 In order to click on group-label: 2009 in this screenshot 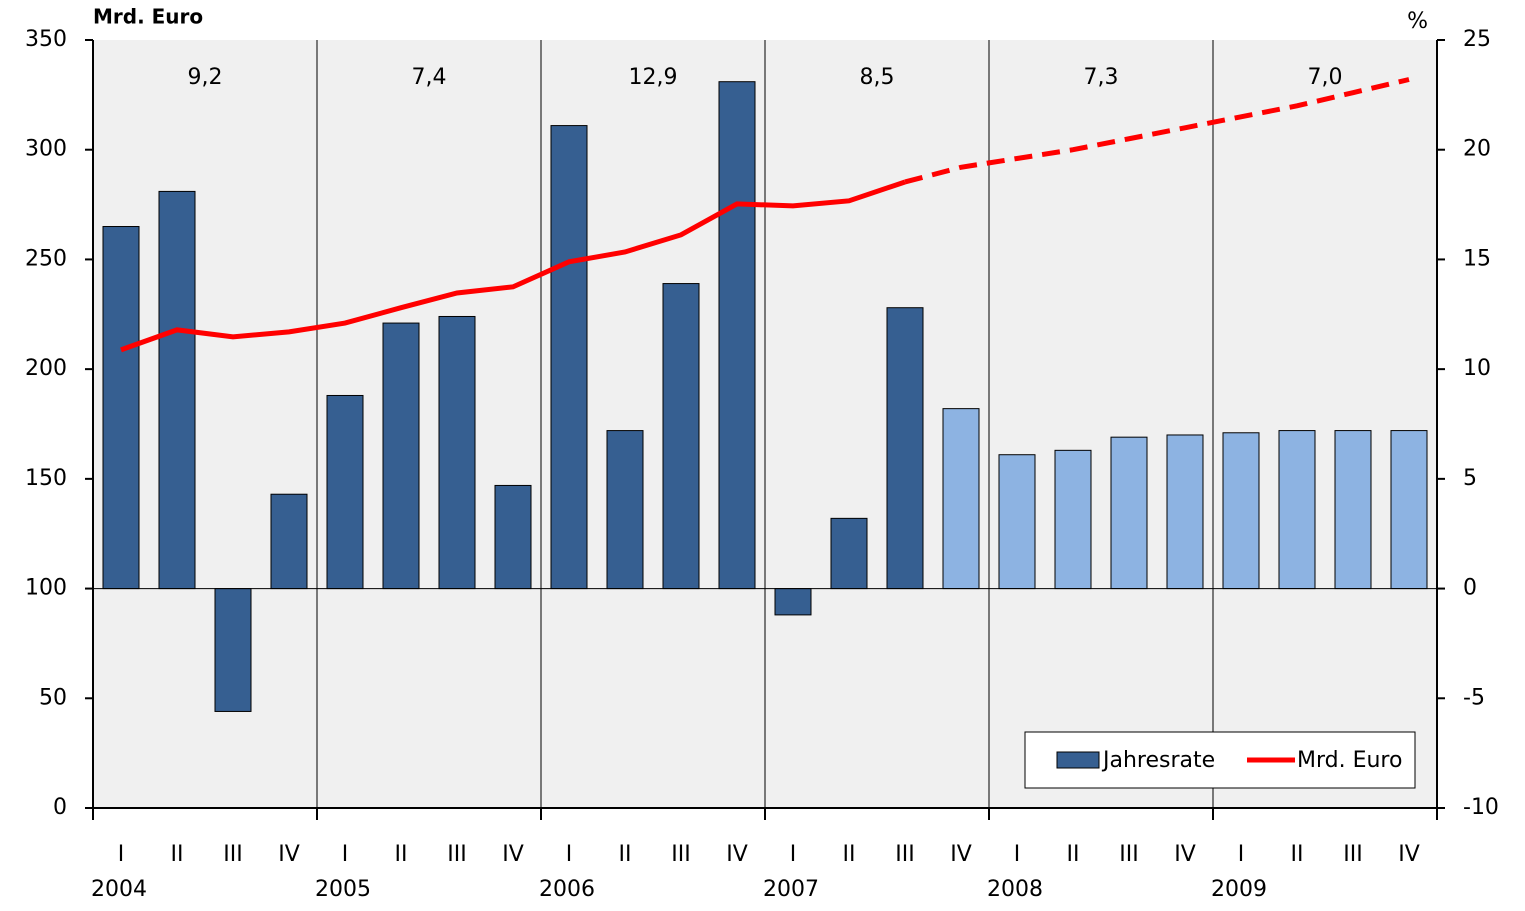, I will do `click(1239, 889)`.